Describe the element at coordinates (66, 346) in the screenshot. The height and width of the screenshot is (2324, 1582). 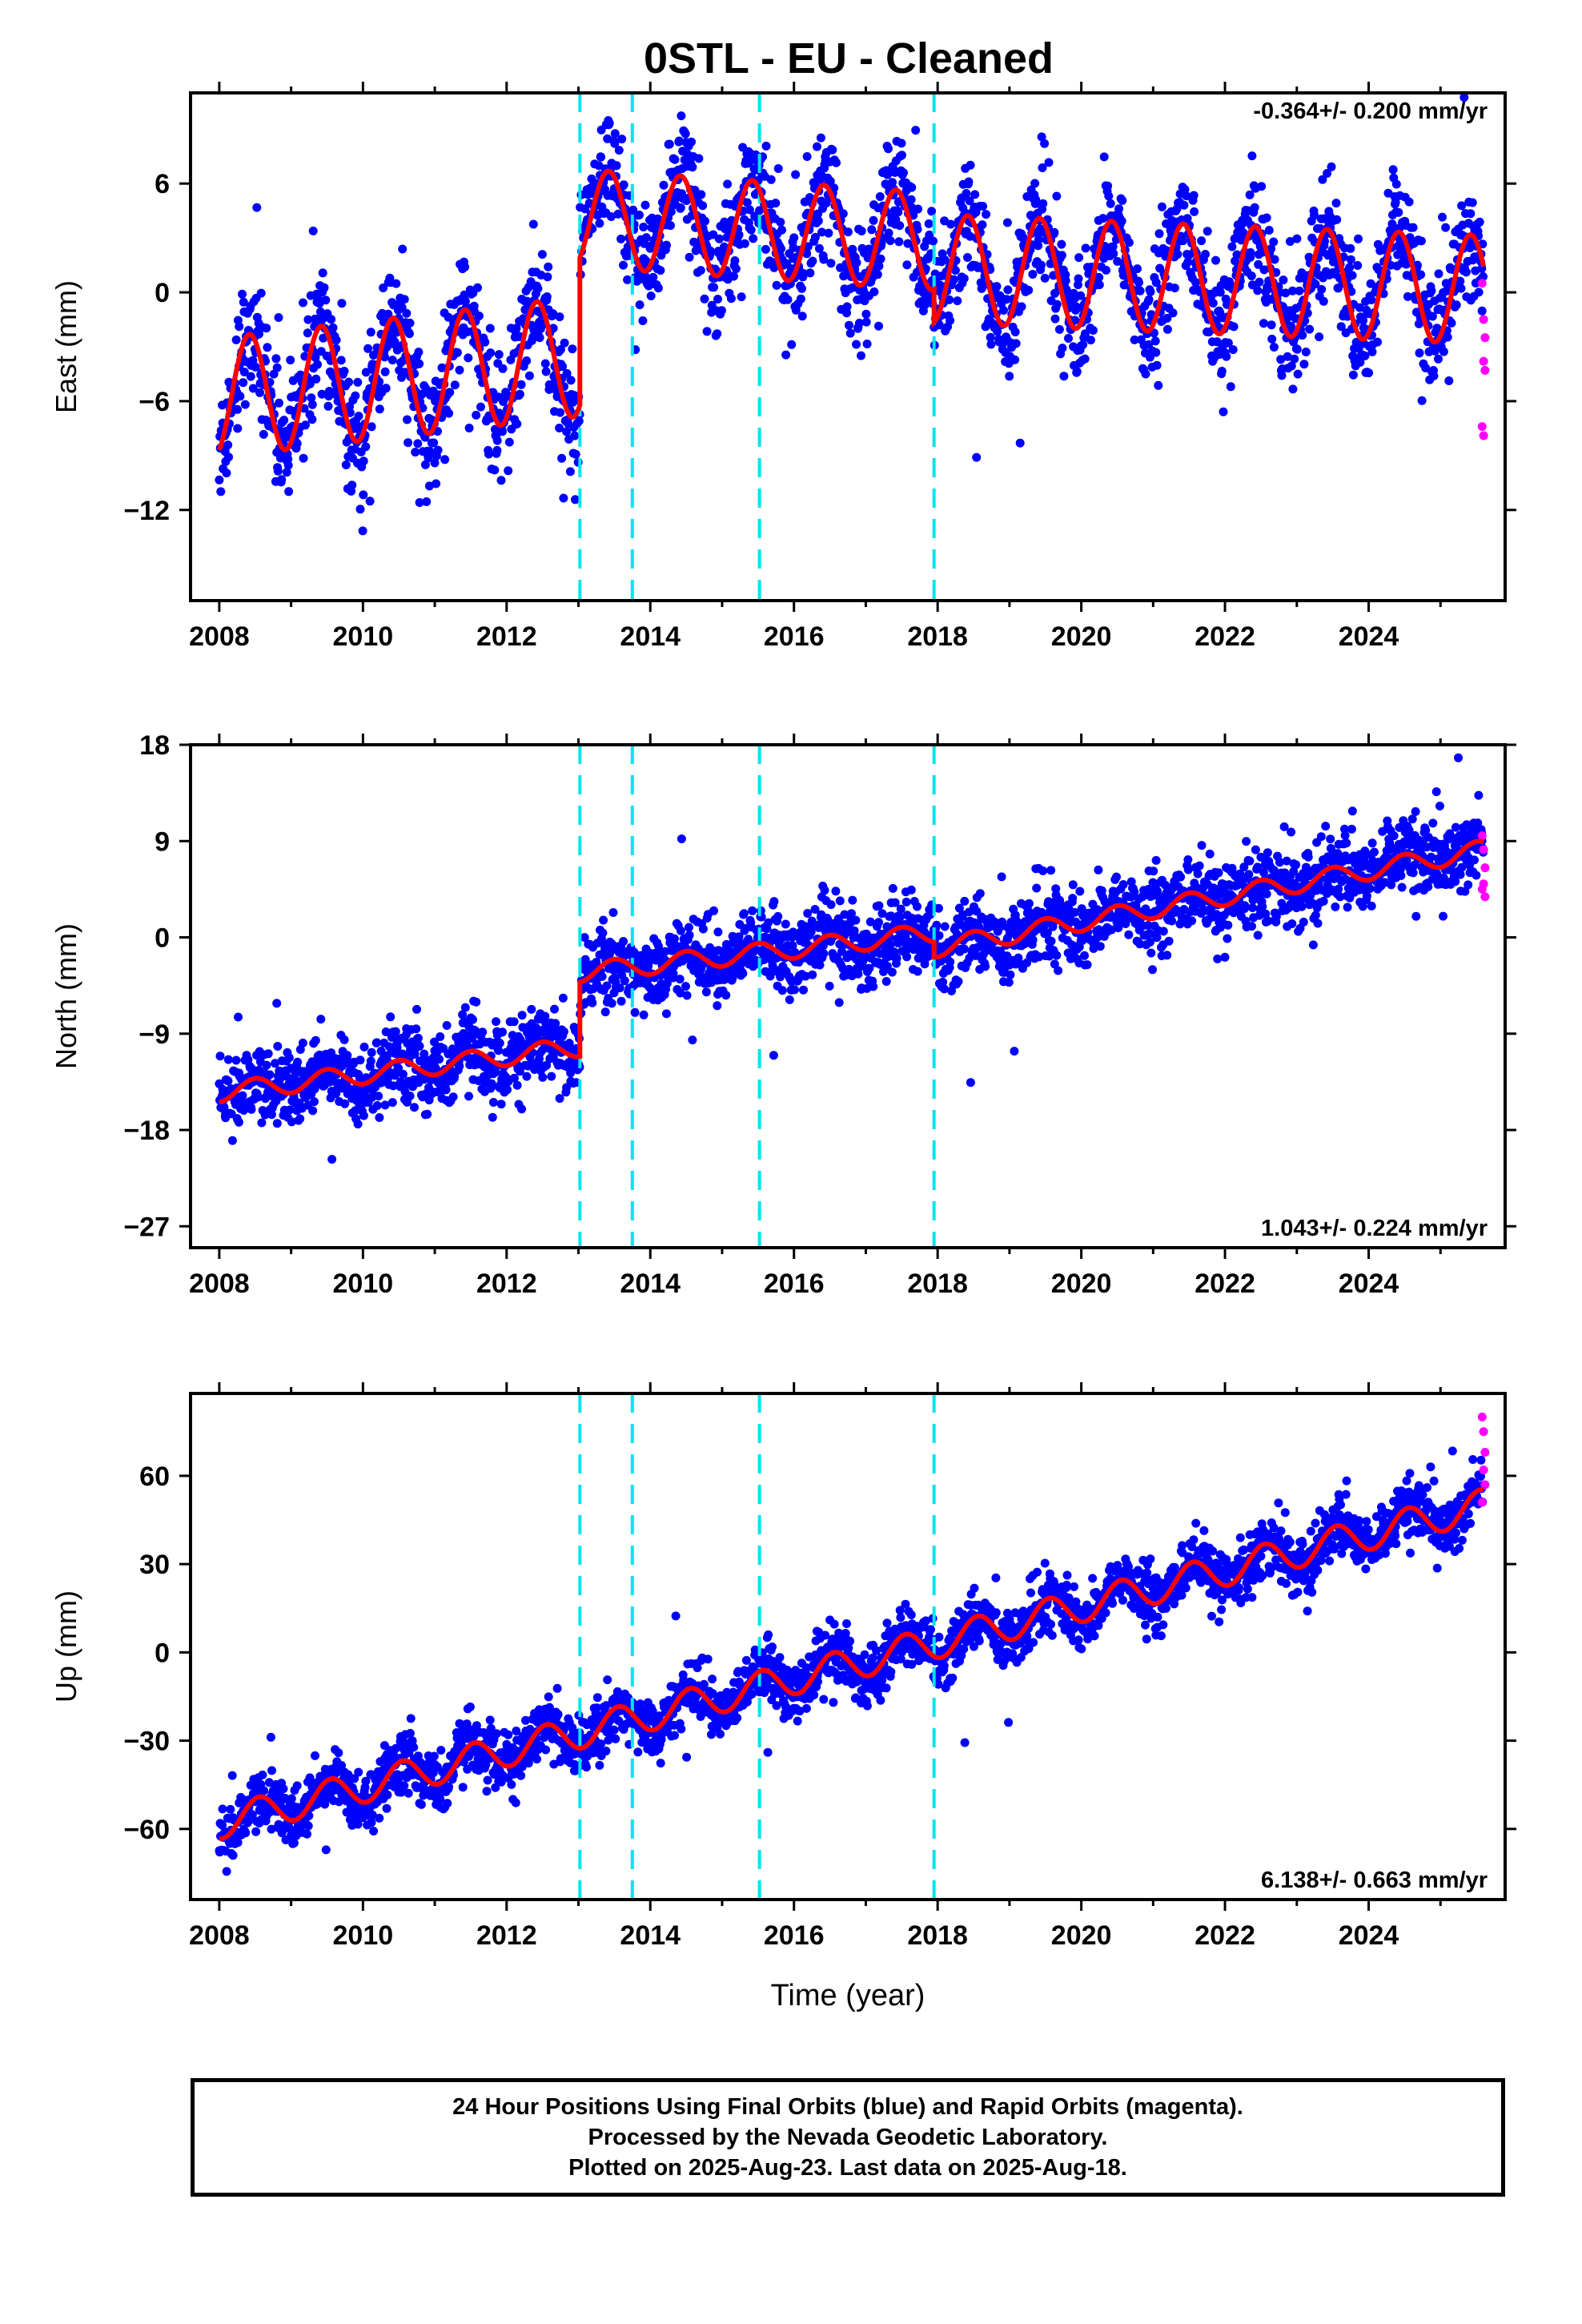
I see `y-axis-label: East (mm)` at that location.